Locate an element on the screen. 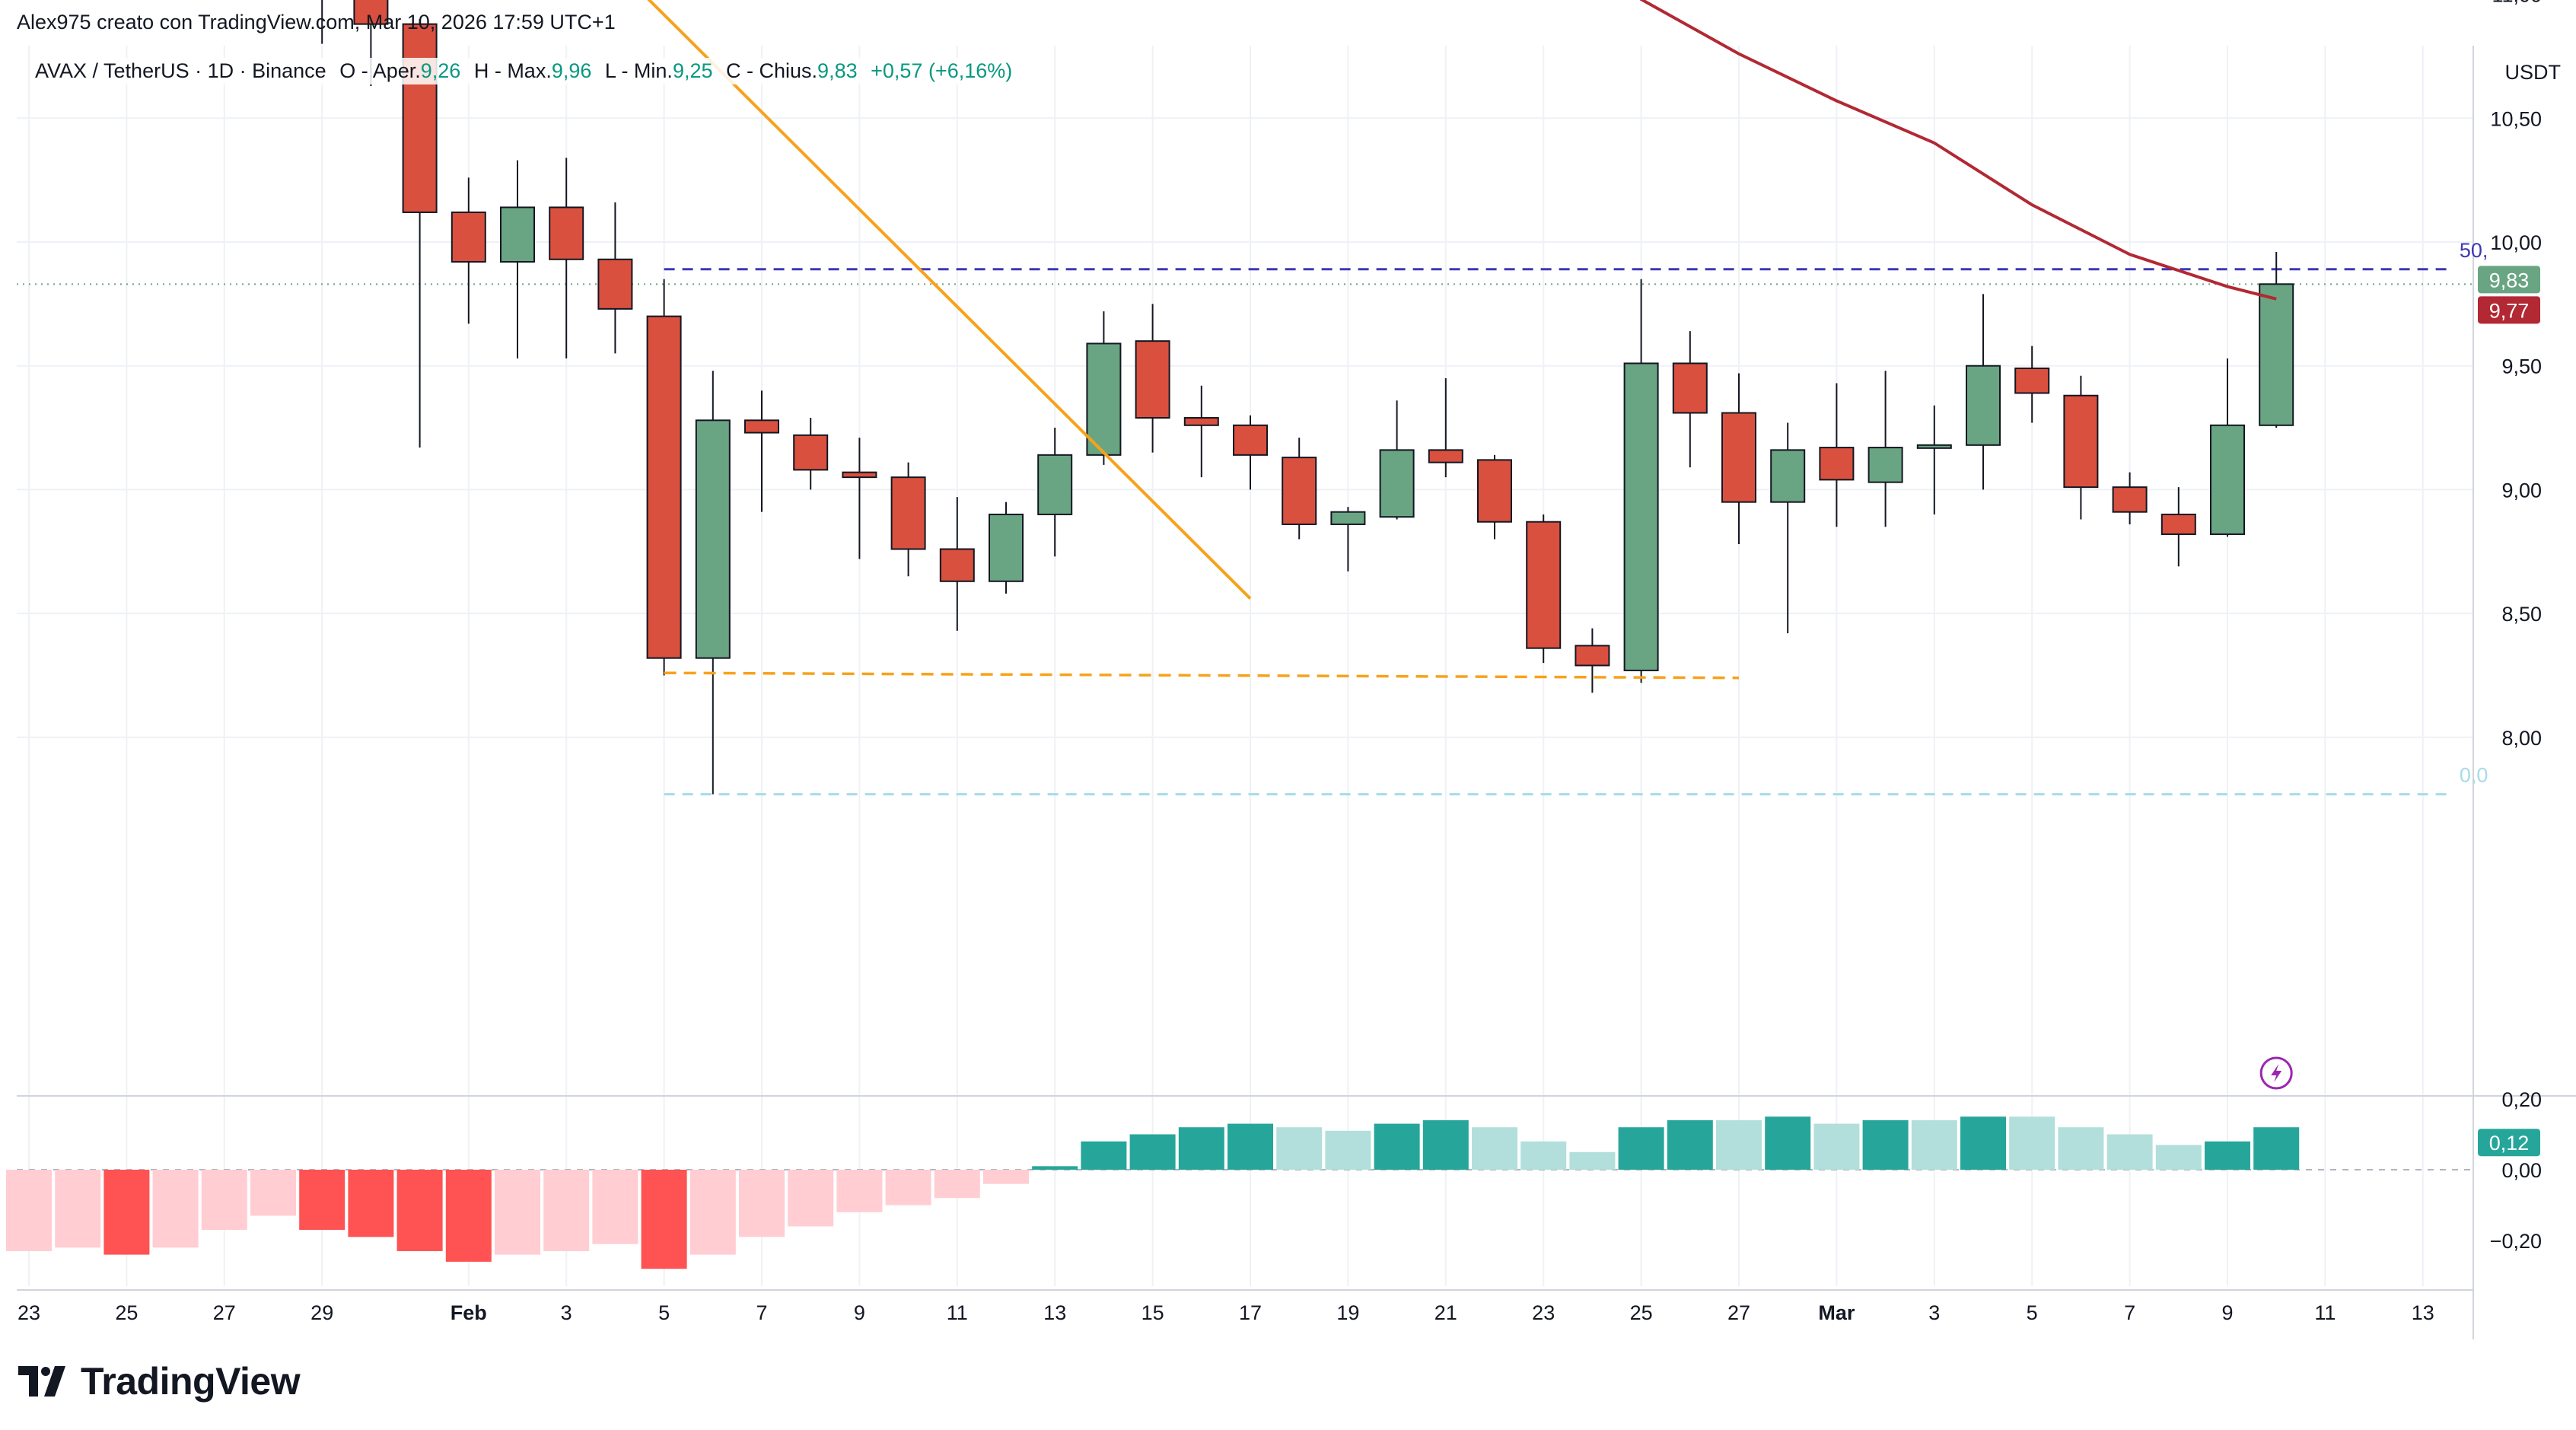 This screenshot has height=1430, width=2576. close-label: C - Chius. is located at coordinates (772, 70).